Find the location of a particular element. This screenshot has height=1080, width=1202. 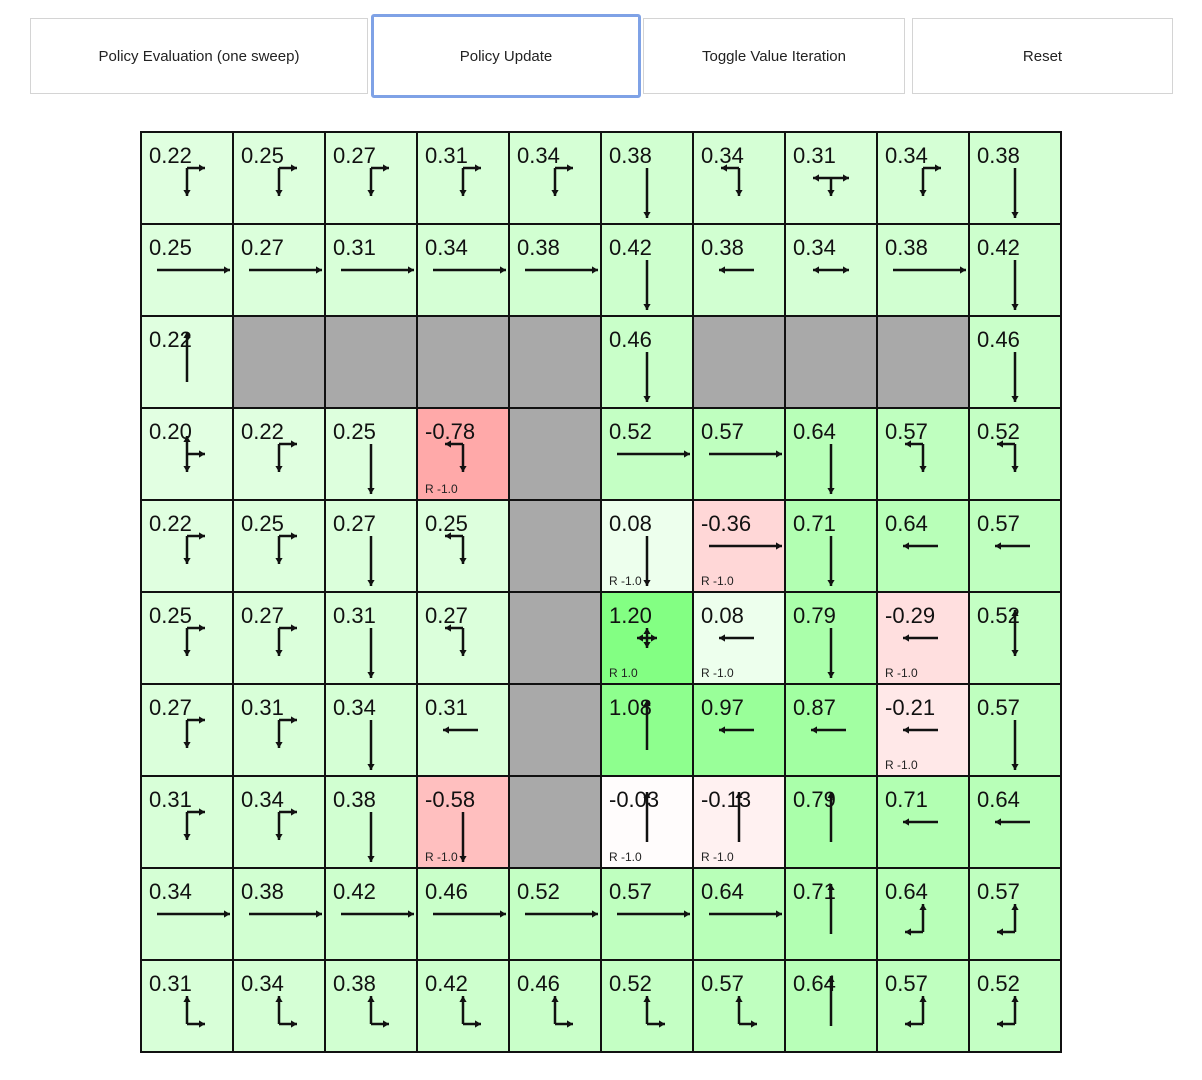

grid-cell: -0.36 R -1.0 is located at coordinates (739, 546).